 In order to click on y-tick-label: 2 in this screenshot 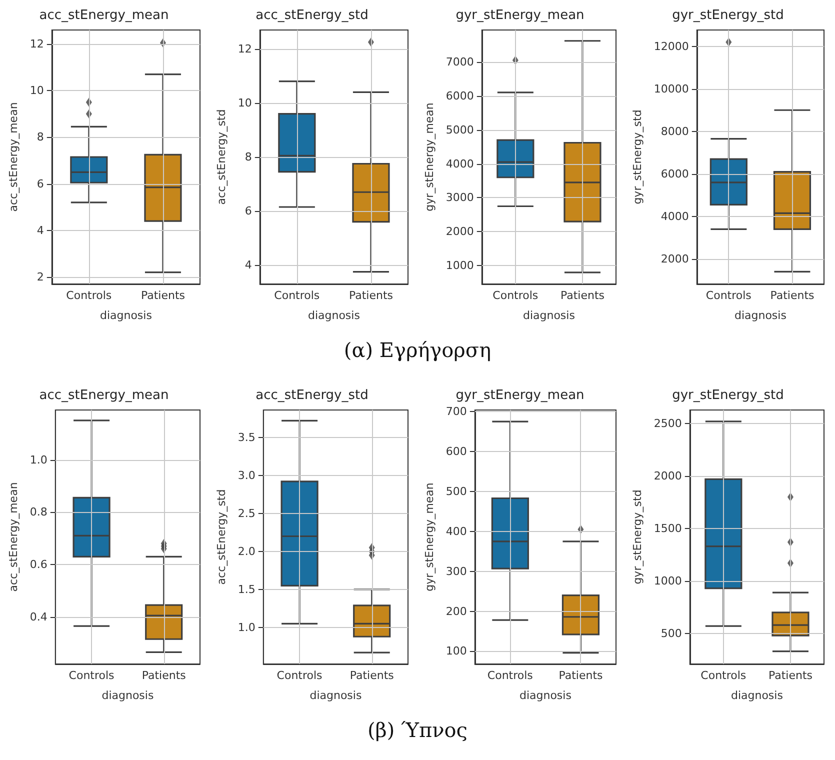, I will do `click(40, 277)`.